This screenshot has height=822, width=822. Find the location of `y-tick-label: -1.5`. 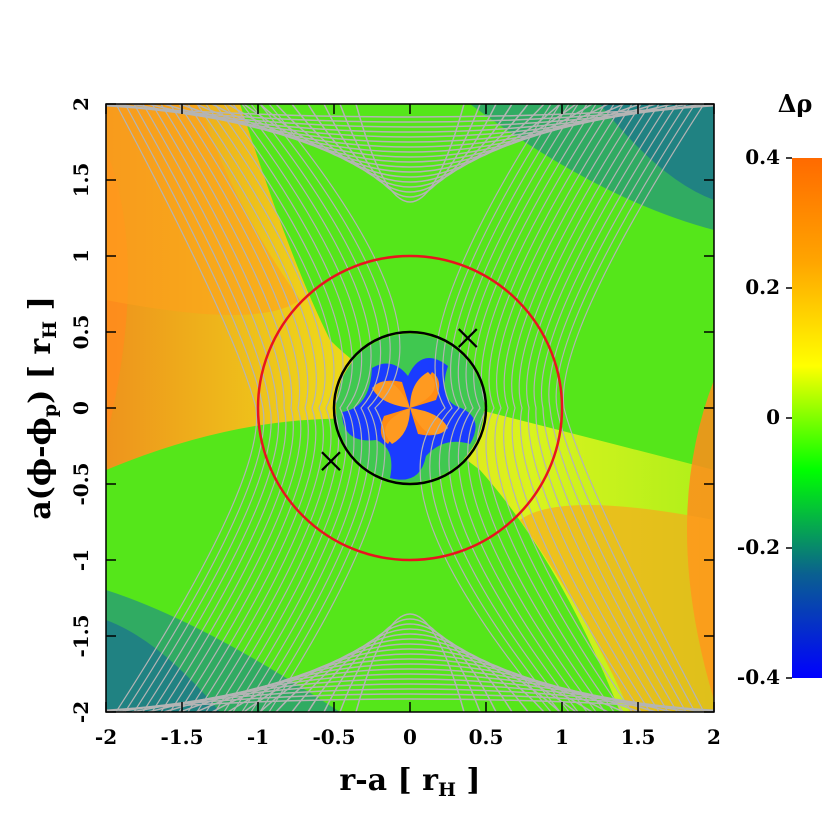

y-tick-label: -1.5 is located at coordinates (81, 635).